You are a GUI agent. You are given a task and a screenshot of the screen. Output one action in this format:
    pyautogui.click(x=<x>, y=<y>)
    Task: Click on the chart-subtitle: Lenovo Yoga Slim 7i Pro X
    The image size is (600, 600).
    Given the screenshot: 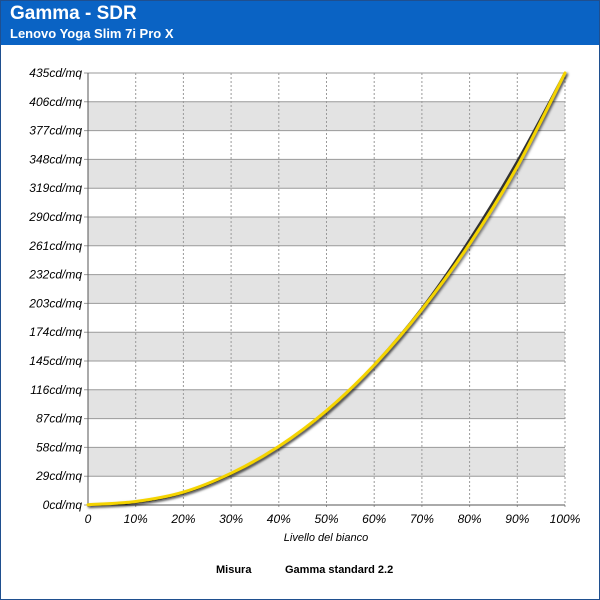 What is the action you would take?
    pyautogui.click(x=92, y=33)
    